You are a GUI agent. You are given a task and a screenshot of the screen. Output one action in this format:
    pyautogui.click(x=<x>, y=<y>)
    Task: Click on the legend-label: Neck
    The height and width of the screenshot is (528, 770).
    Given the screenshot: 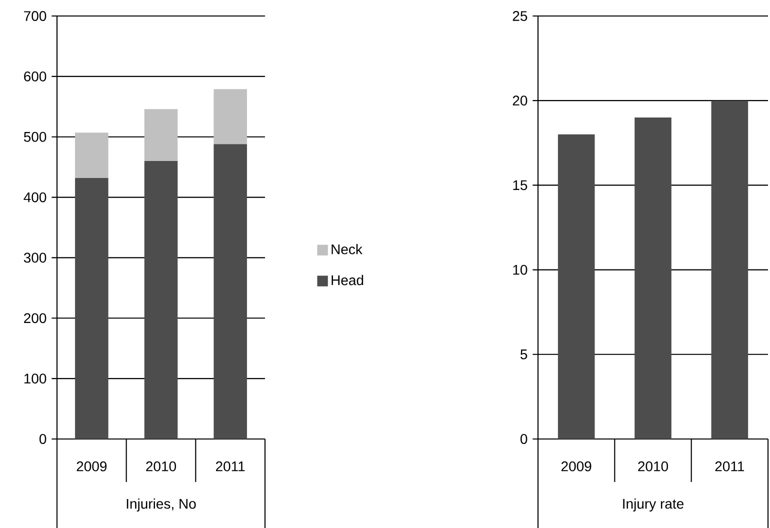 What is the action you would take?
    pyautogui.click(x=347, y=249)
    